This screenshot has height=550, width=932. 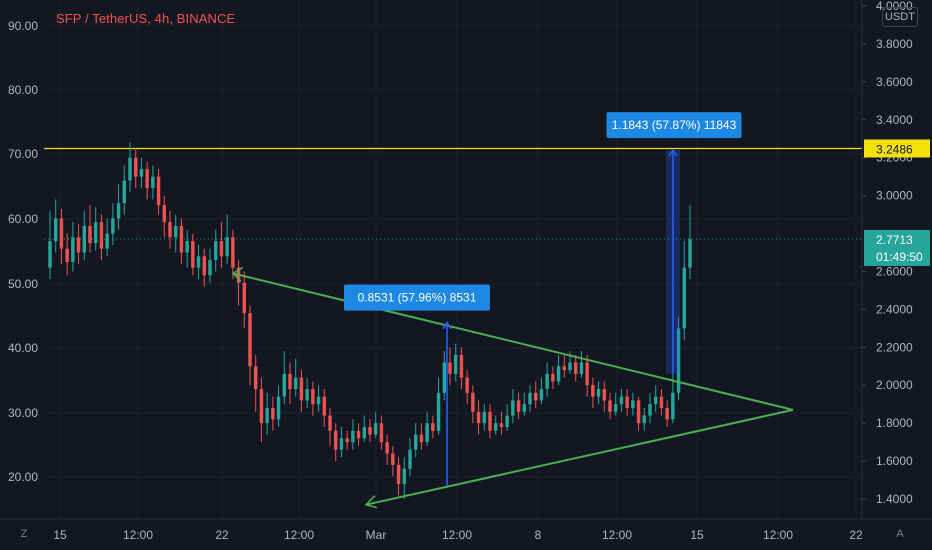 What do you see at coordinates (23, 284) in the screenshot?
I see `left-tick-label: 50.00` at bounding box center [23, 284].